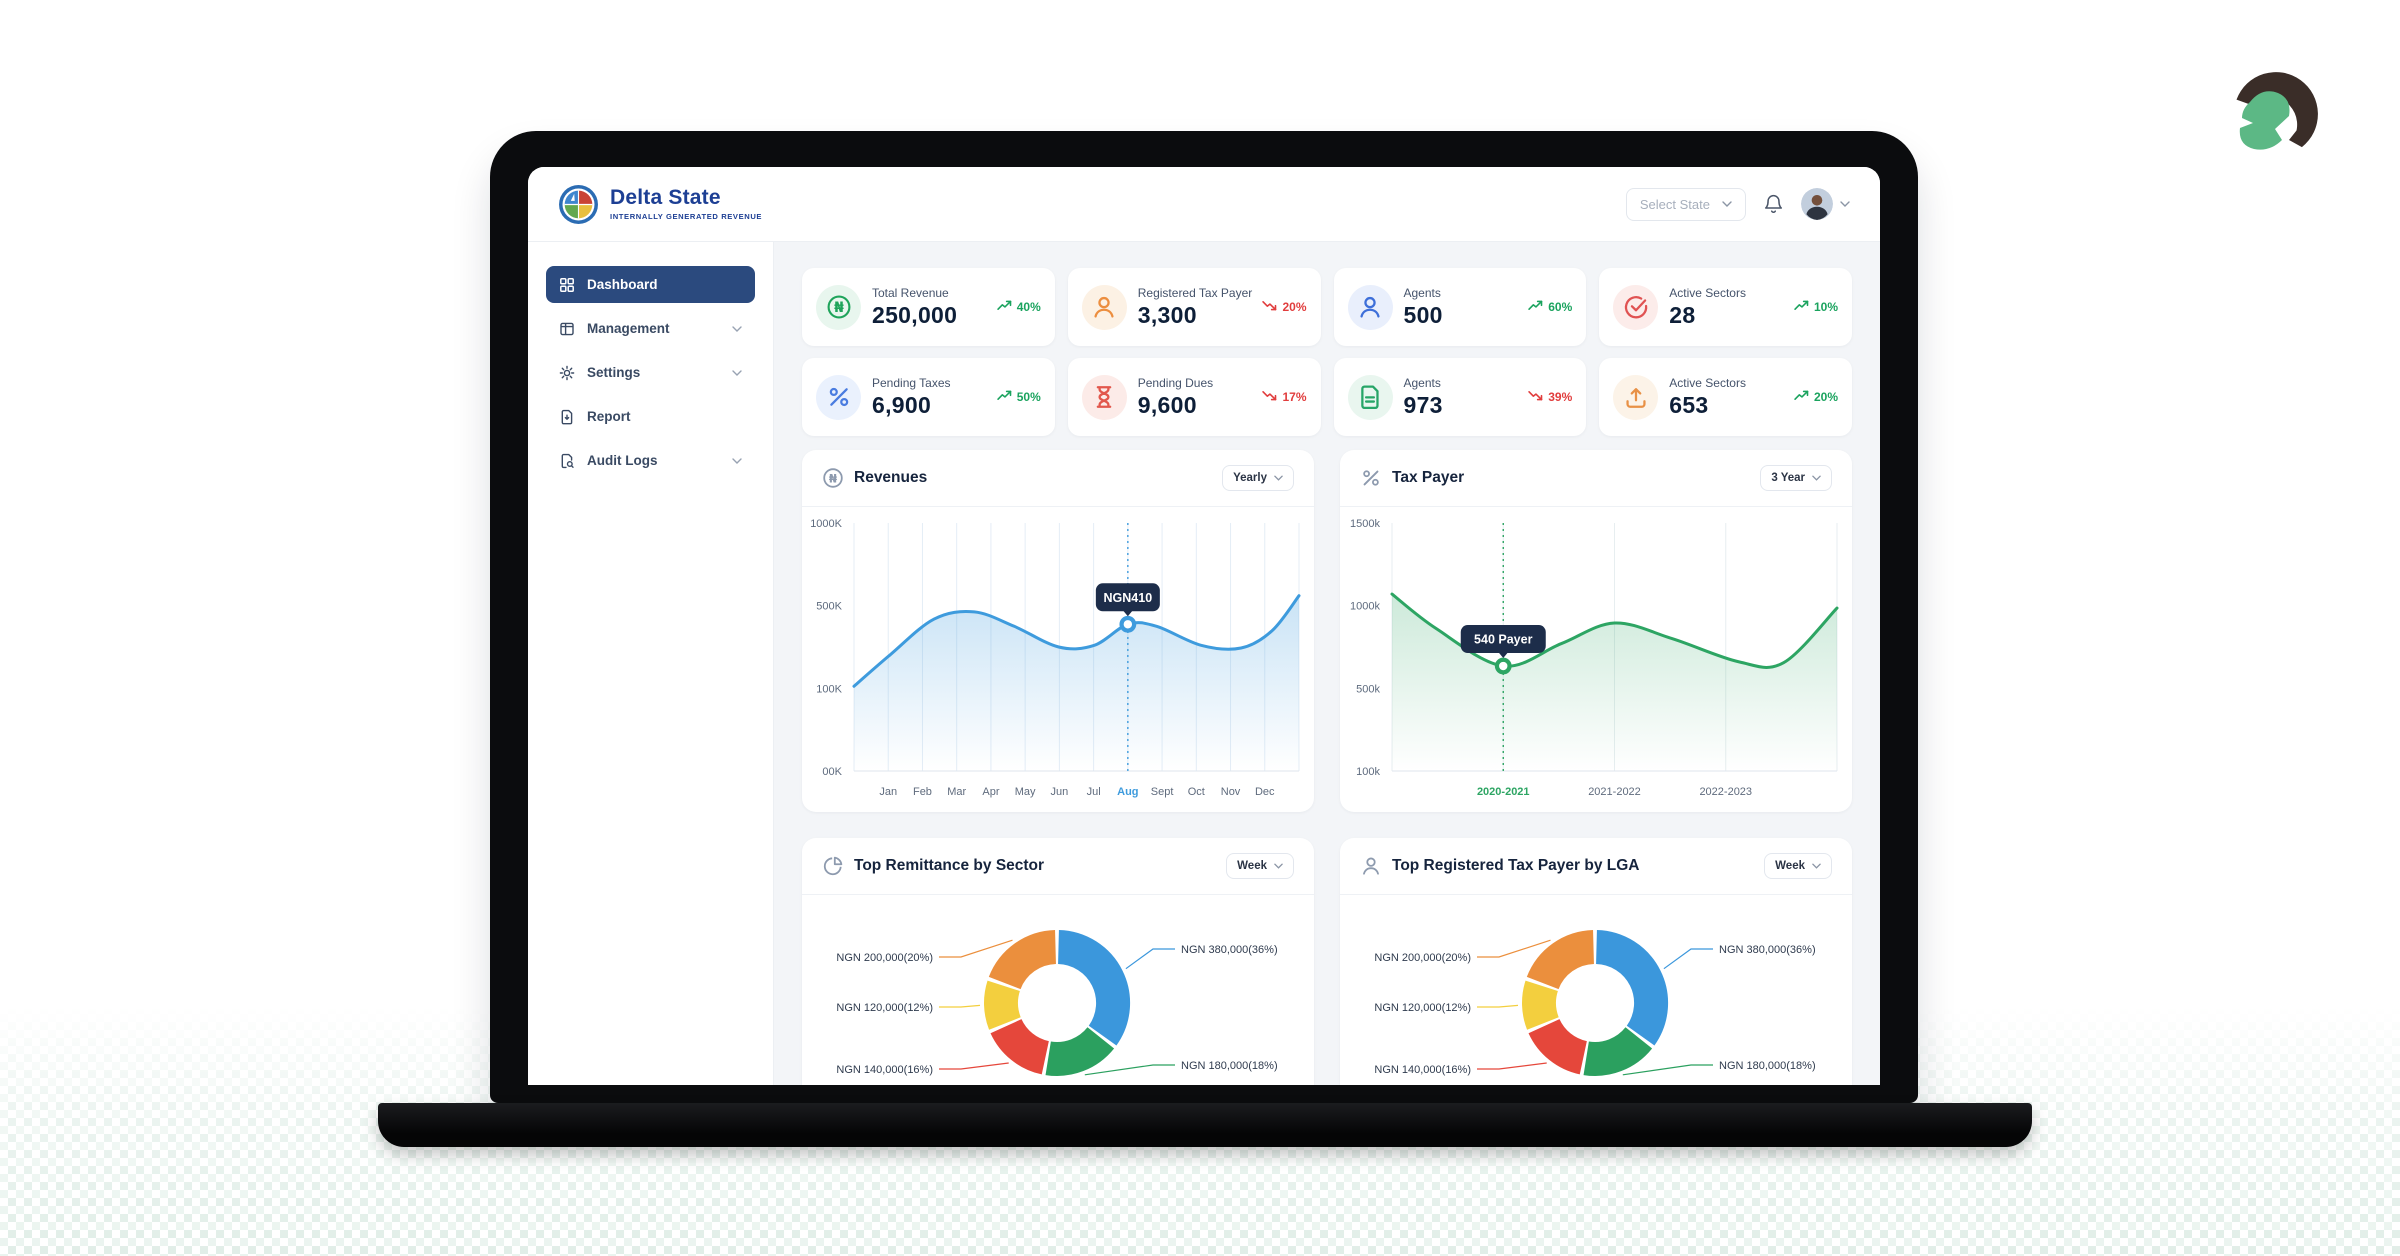 The width and height of the screenshot is (2400, 1256). I want to click on stat-label: Pending Taxes, so click(911, 382).